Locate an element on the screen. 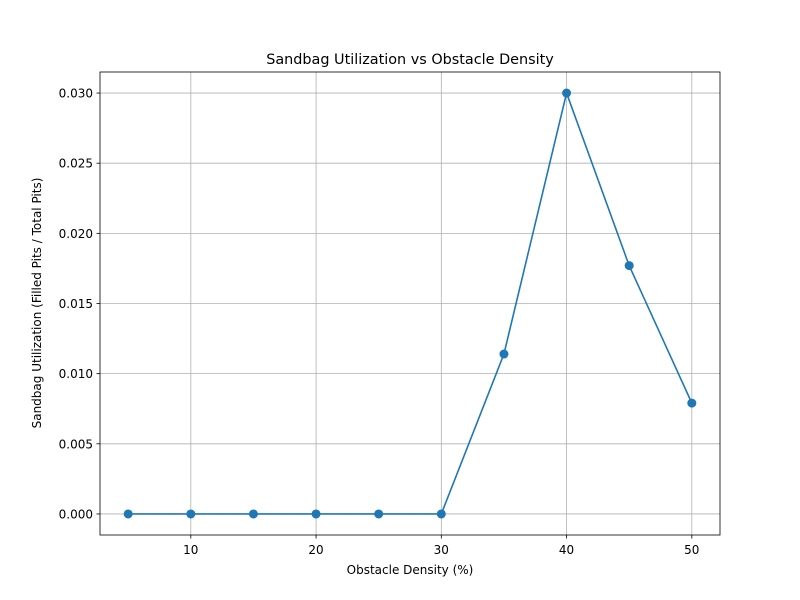 The height and width of the screenshot is (600, 800). x-tick-label: 50 is located at coordinates (691, 550).